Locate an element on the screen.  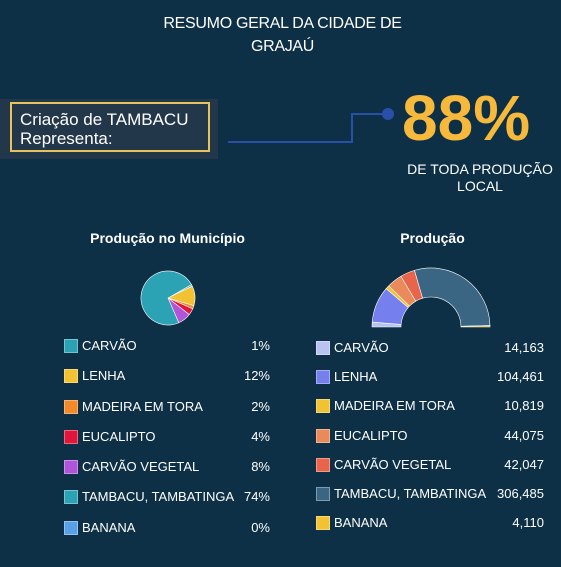
legend-value: 1% is located at coordinates (260, 345).